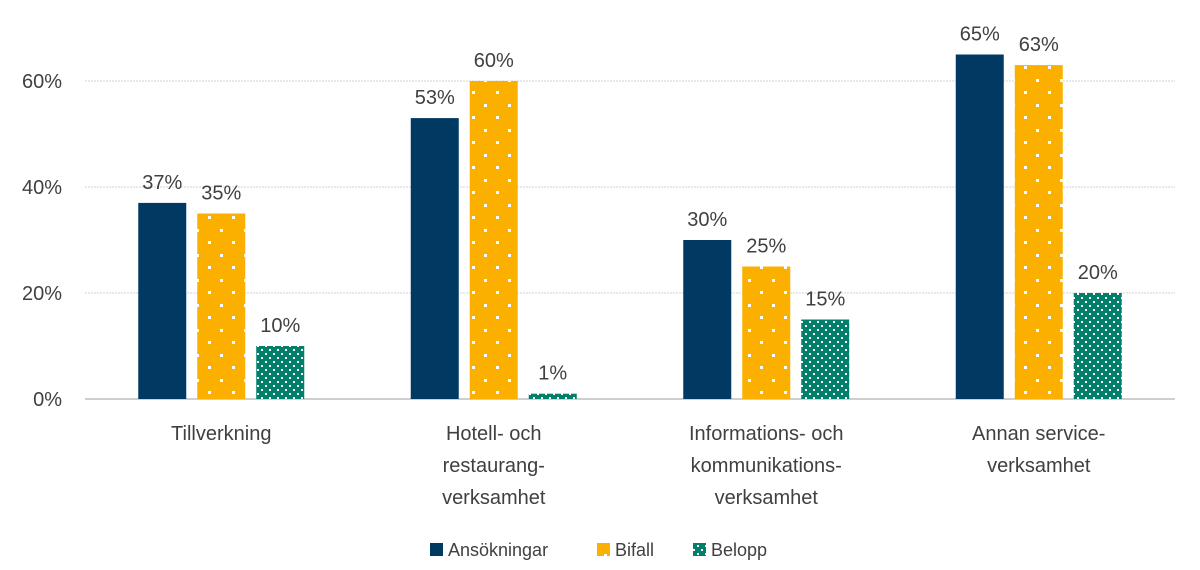  What do you see at coordinates (221, 434) in the screenshot?
I see `x-tick-label: Tillverkning` at bounding box center [221, 434].